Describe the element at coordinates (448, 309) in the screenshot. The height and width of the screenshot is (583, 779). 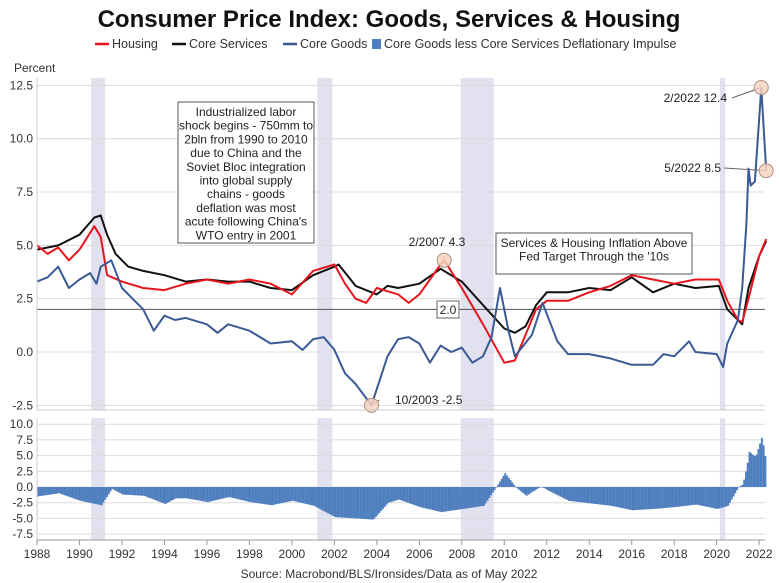
I see `target-label-box` at that location.